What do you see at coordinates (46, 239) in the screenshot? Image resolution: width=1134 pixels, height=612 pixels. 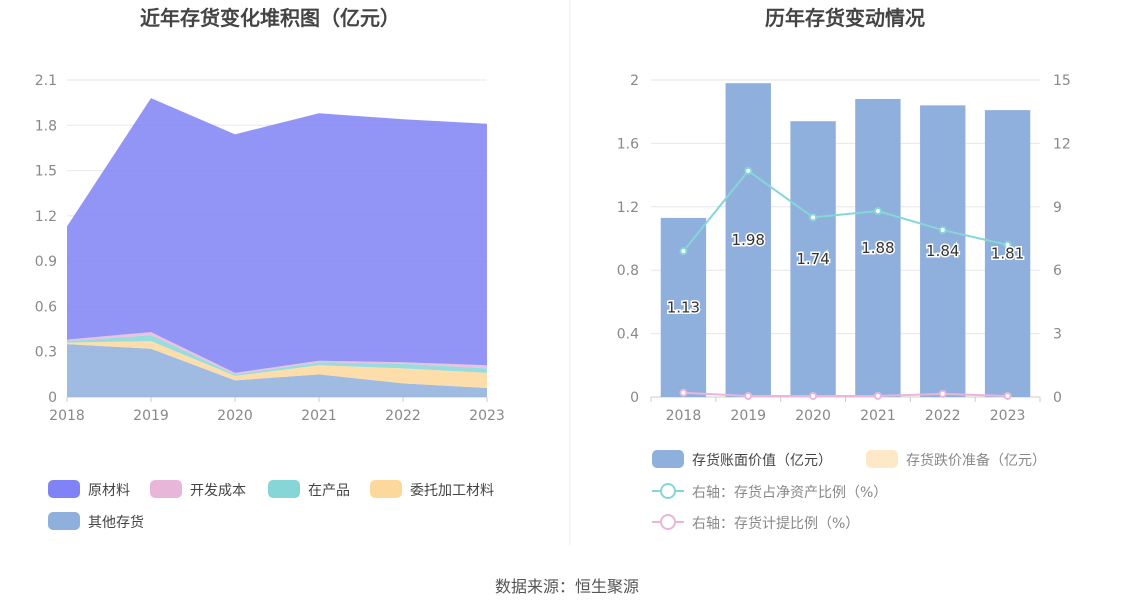 I see `left-y-axis: 0 0.3 0.6 0.9 1.2 1.5 1.8 2.1` at bounding box center [46, 239].